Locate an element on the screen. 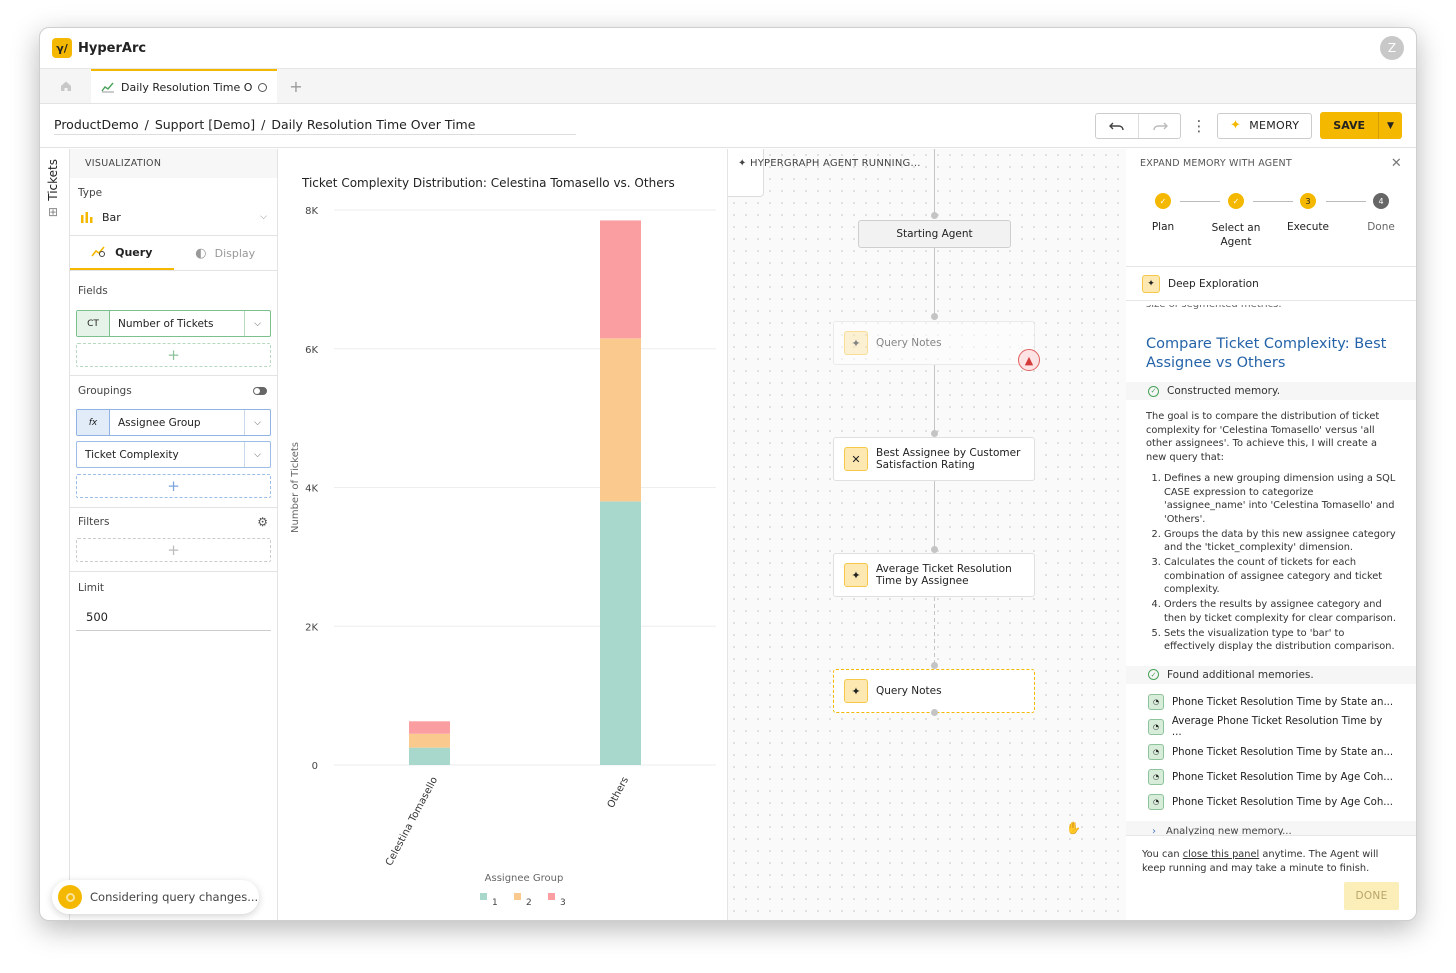 The image size is (1456, 973). add-tab-button: + is located at coordinates (296, 86).